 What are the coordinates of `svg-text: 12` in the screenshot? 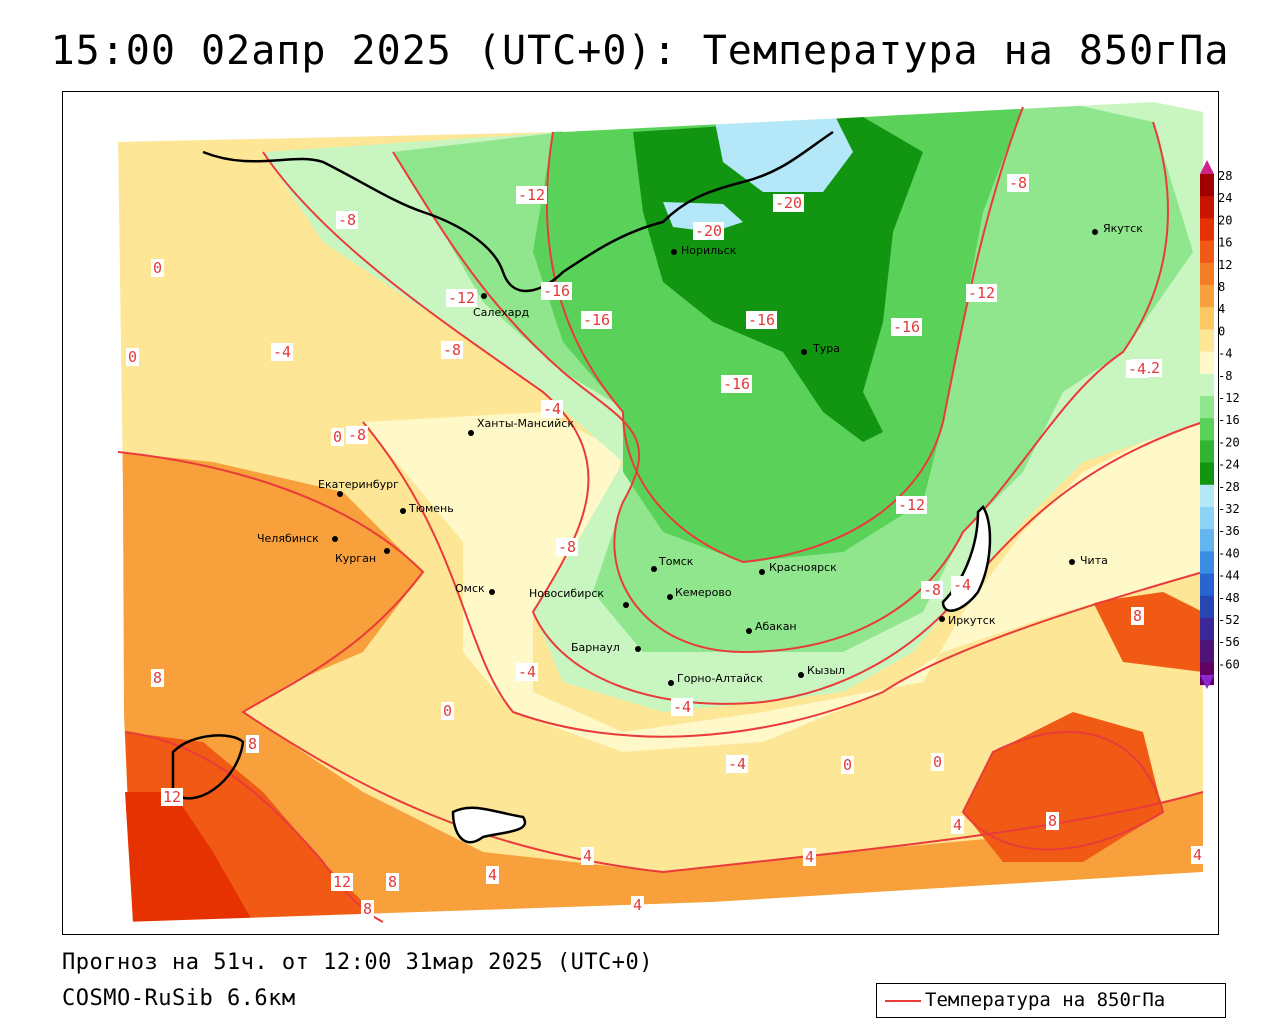 It's located at (172, 797).